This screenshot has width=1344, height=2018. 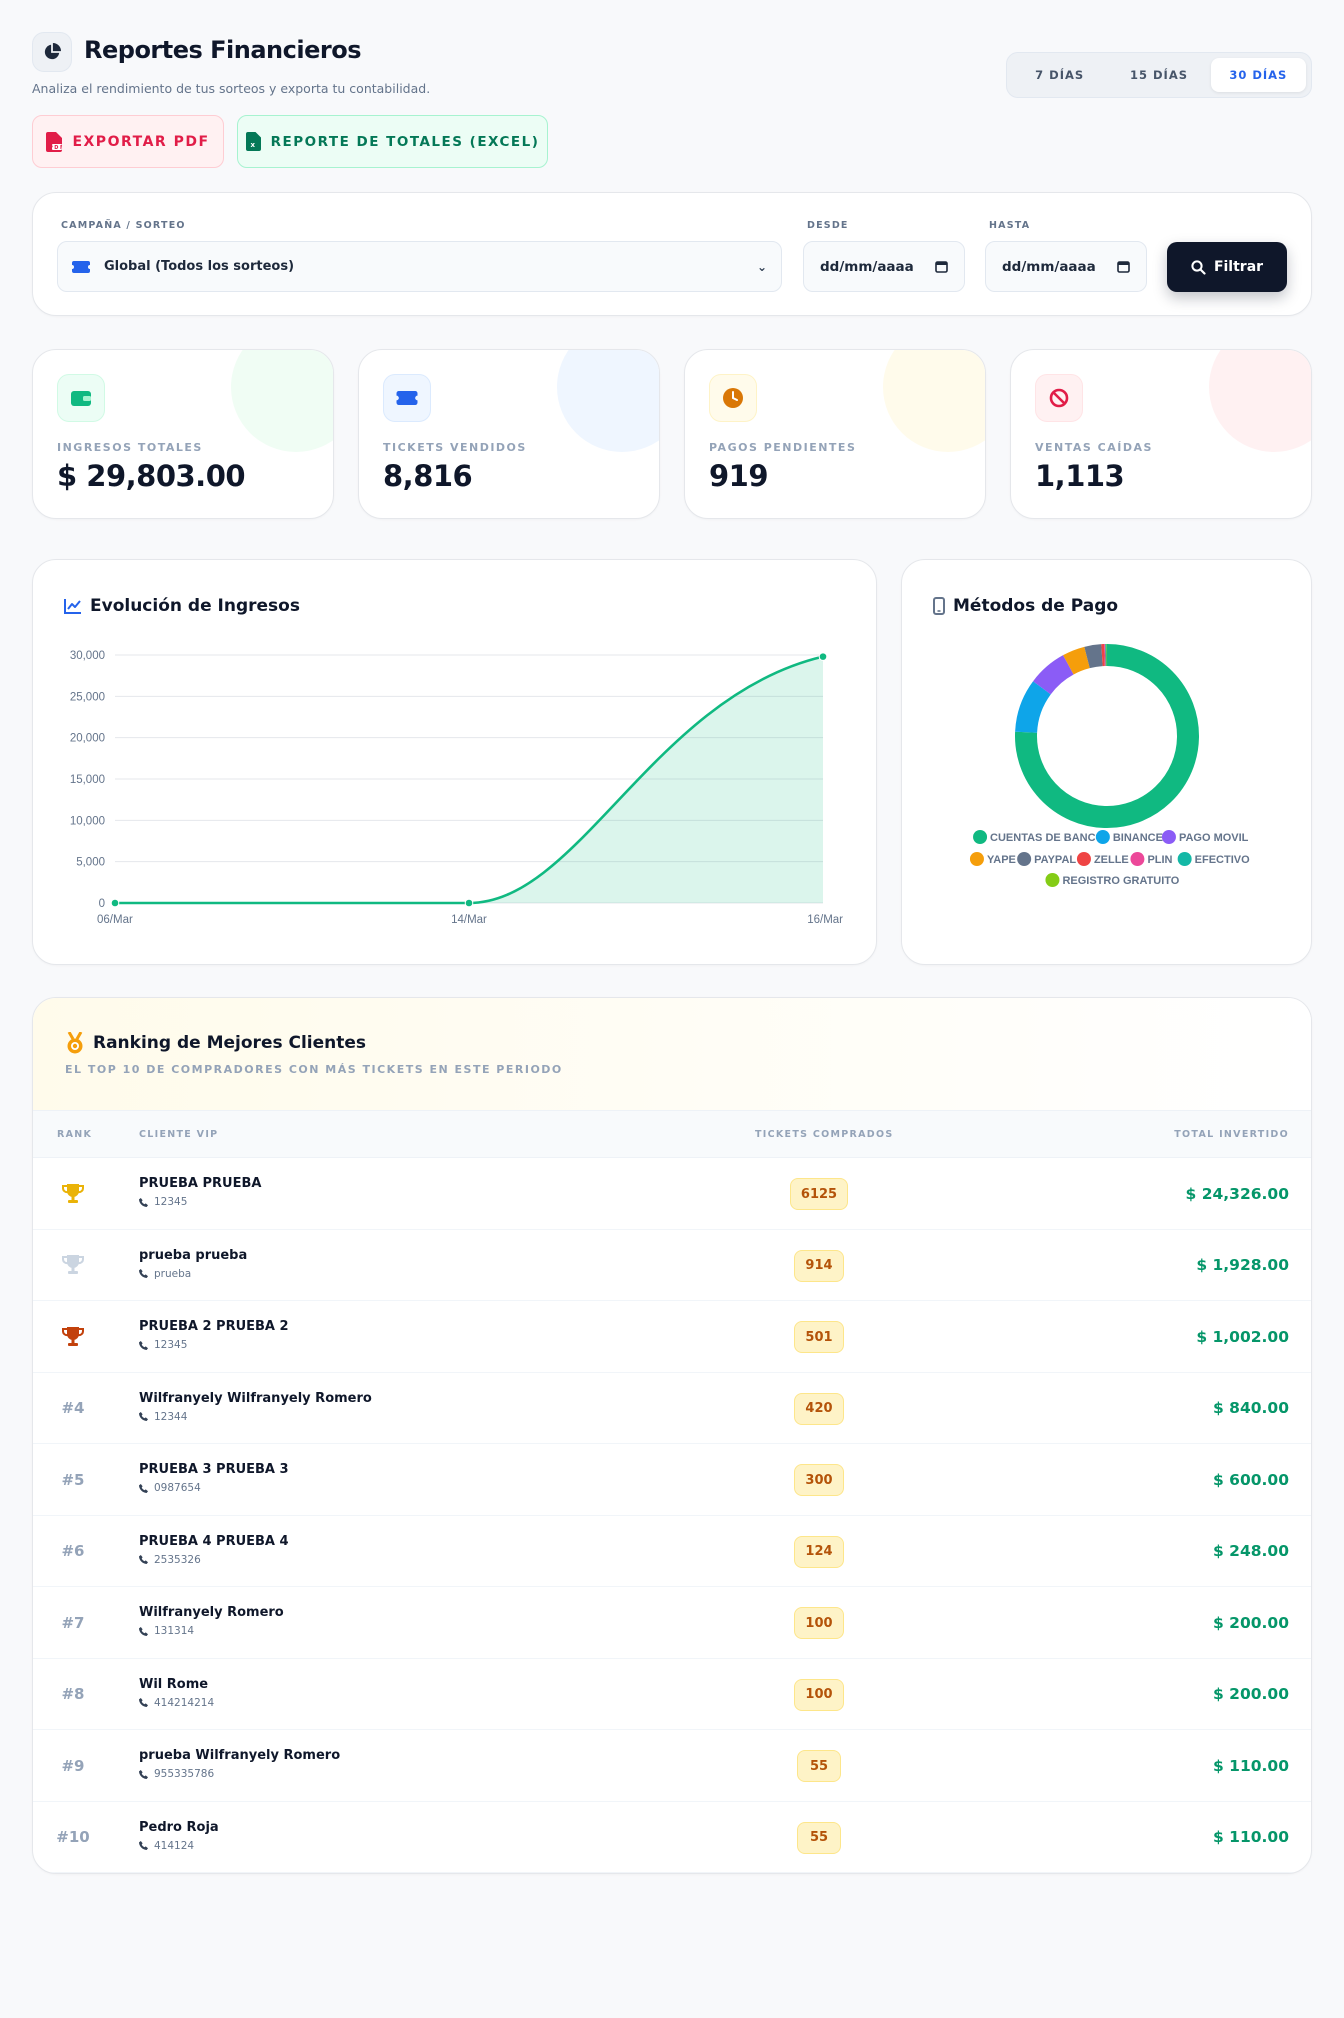 What do you see at coordinates (469, 780) in the screenshot?
I see `series-line` at bounding box center [469, 780].